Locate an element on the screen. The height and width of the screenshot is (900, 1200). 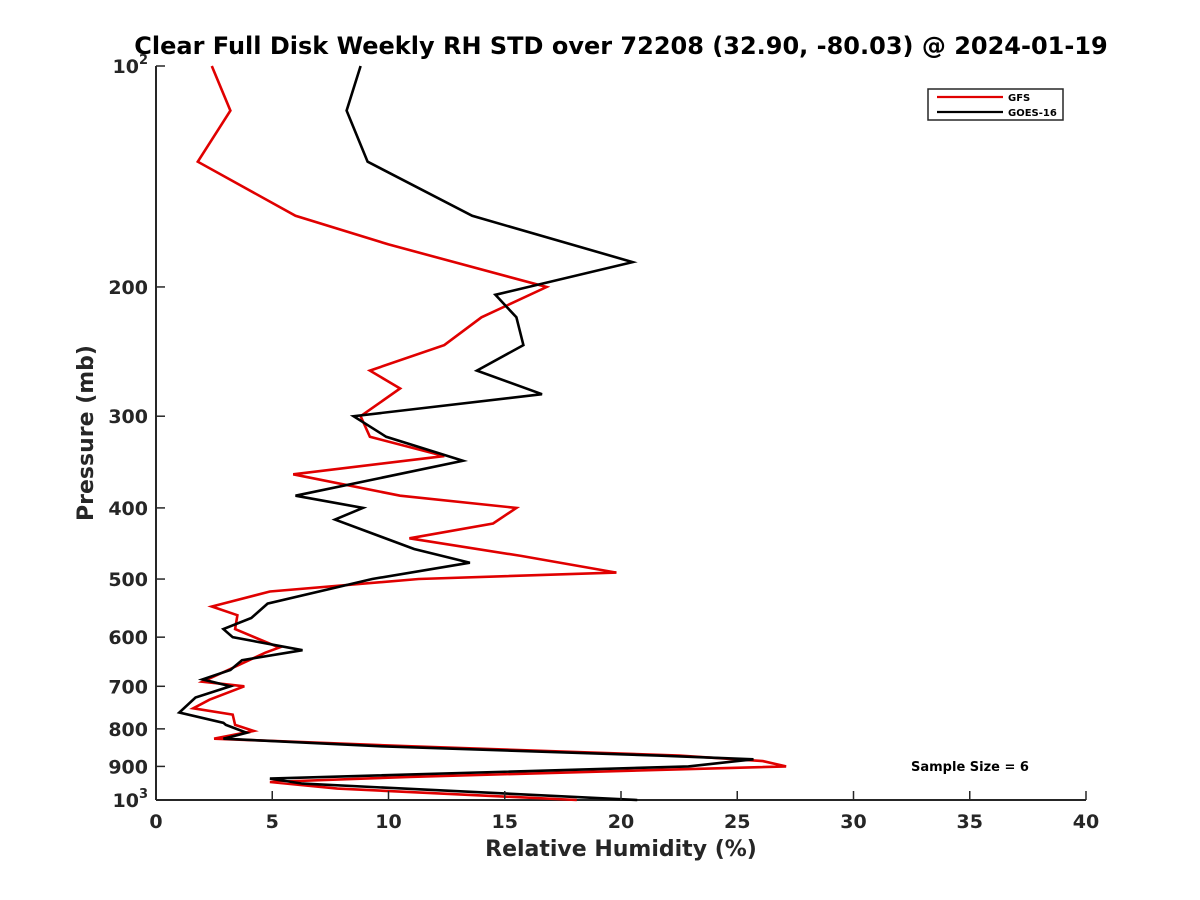
y-tick-label: 600 is located at coordinates (128, 638).